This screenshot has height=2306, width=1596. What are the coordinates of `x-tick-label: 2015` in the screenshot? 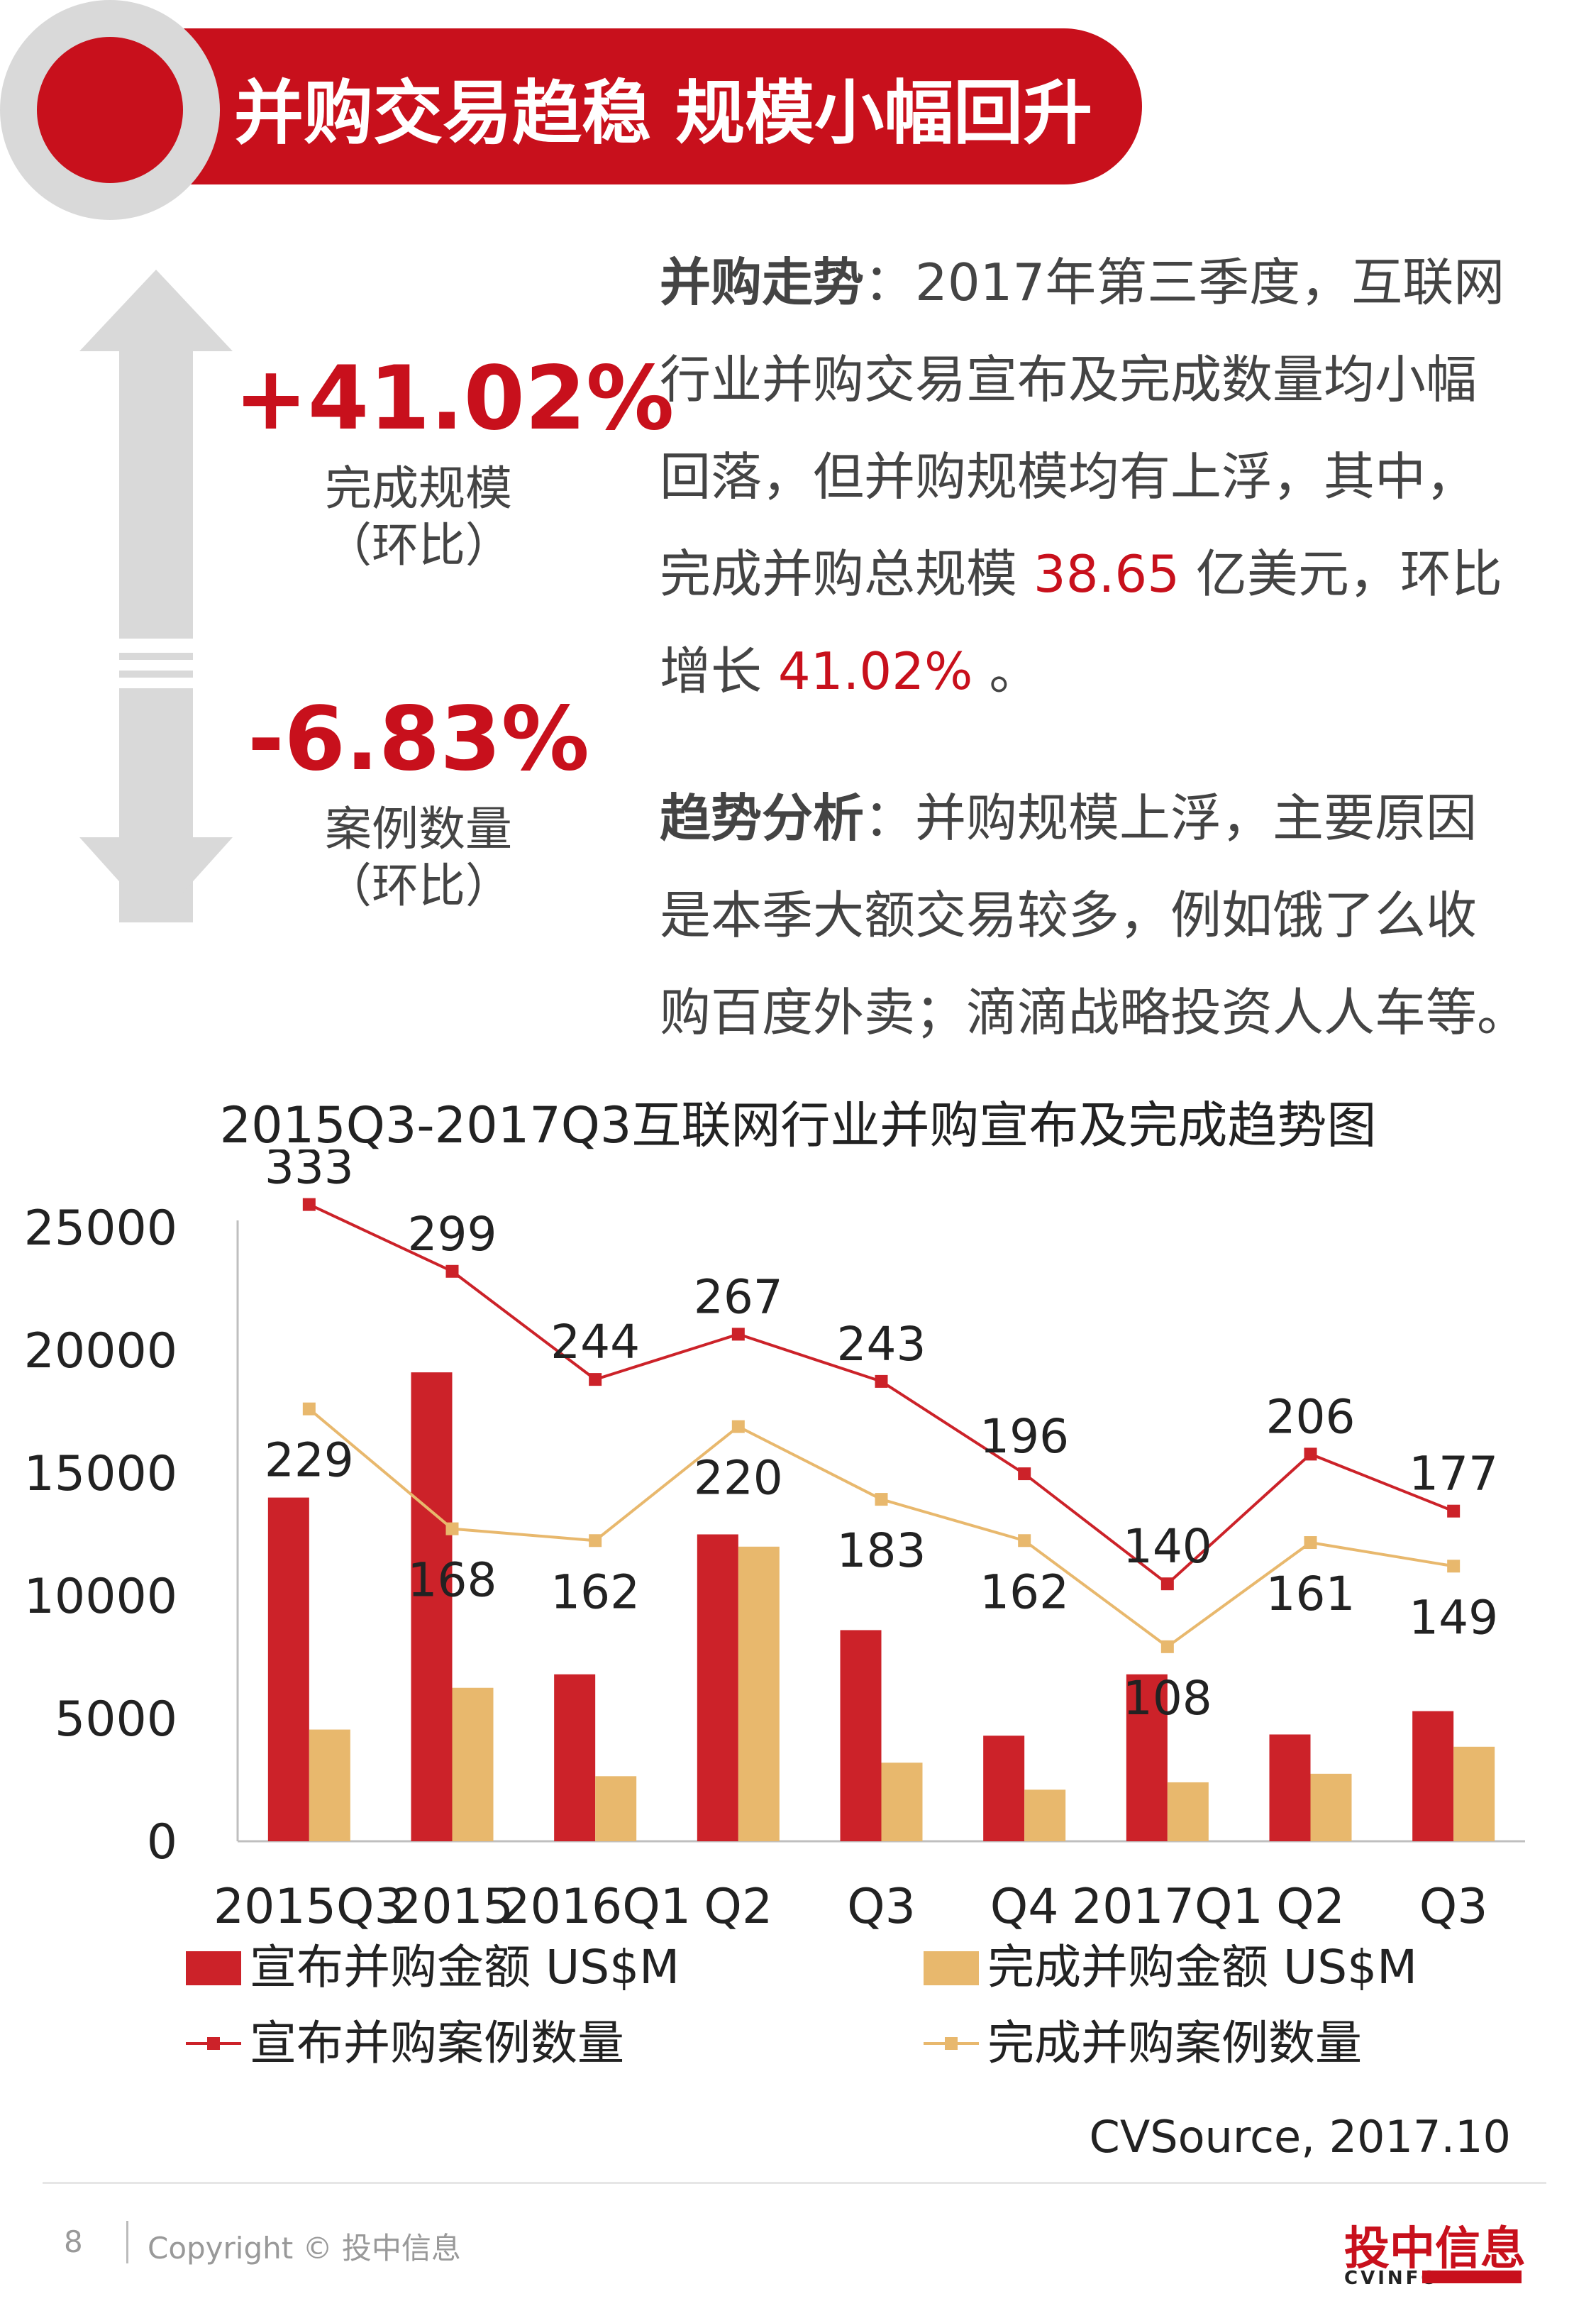 It's located at (452, 1907).